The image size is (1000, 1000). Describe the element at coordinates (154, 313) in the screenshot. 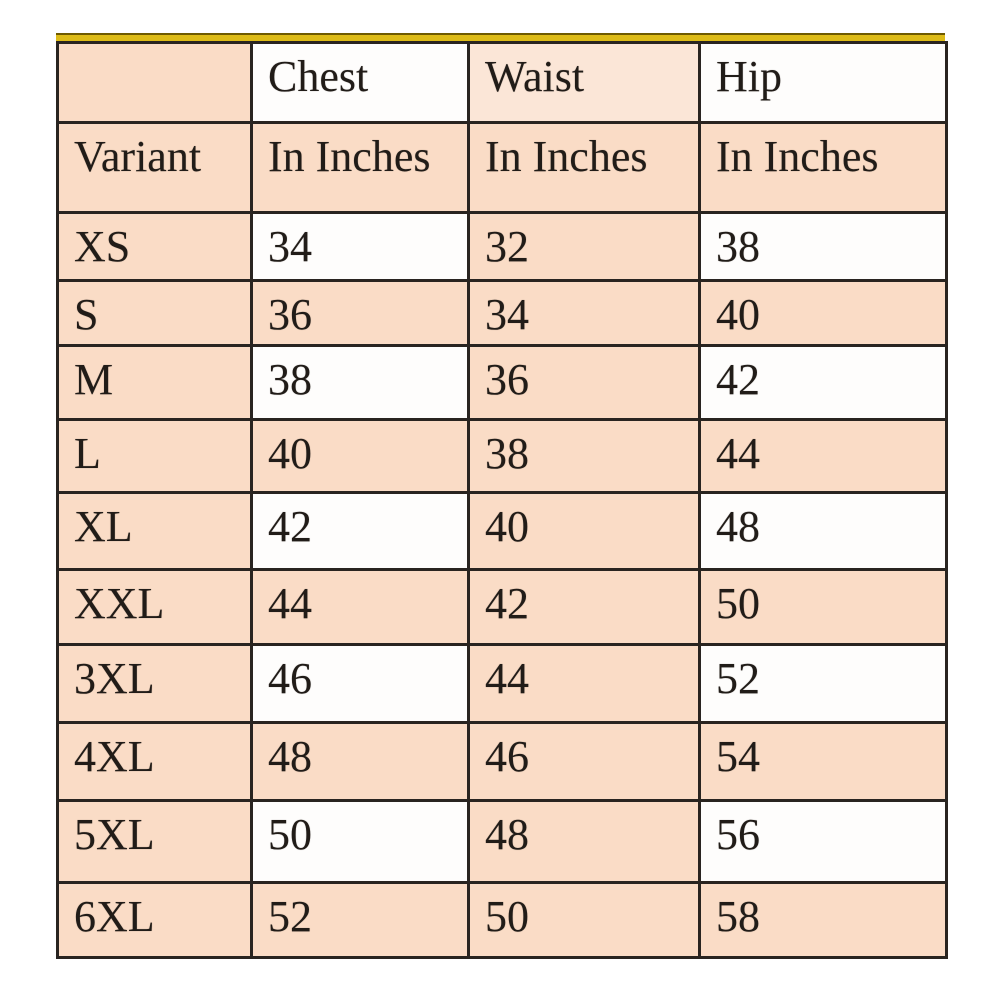

I see `cell-variant: S` at that location.